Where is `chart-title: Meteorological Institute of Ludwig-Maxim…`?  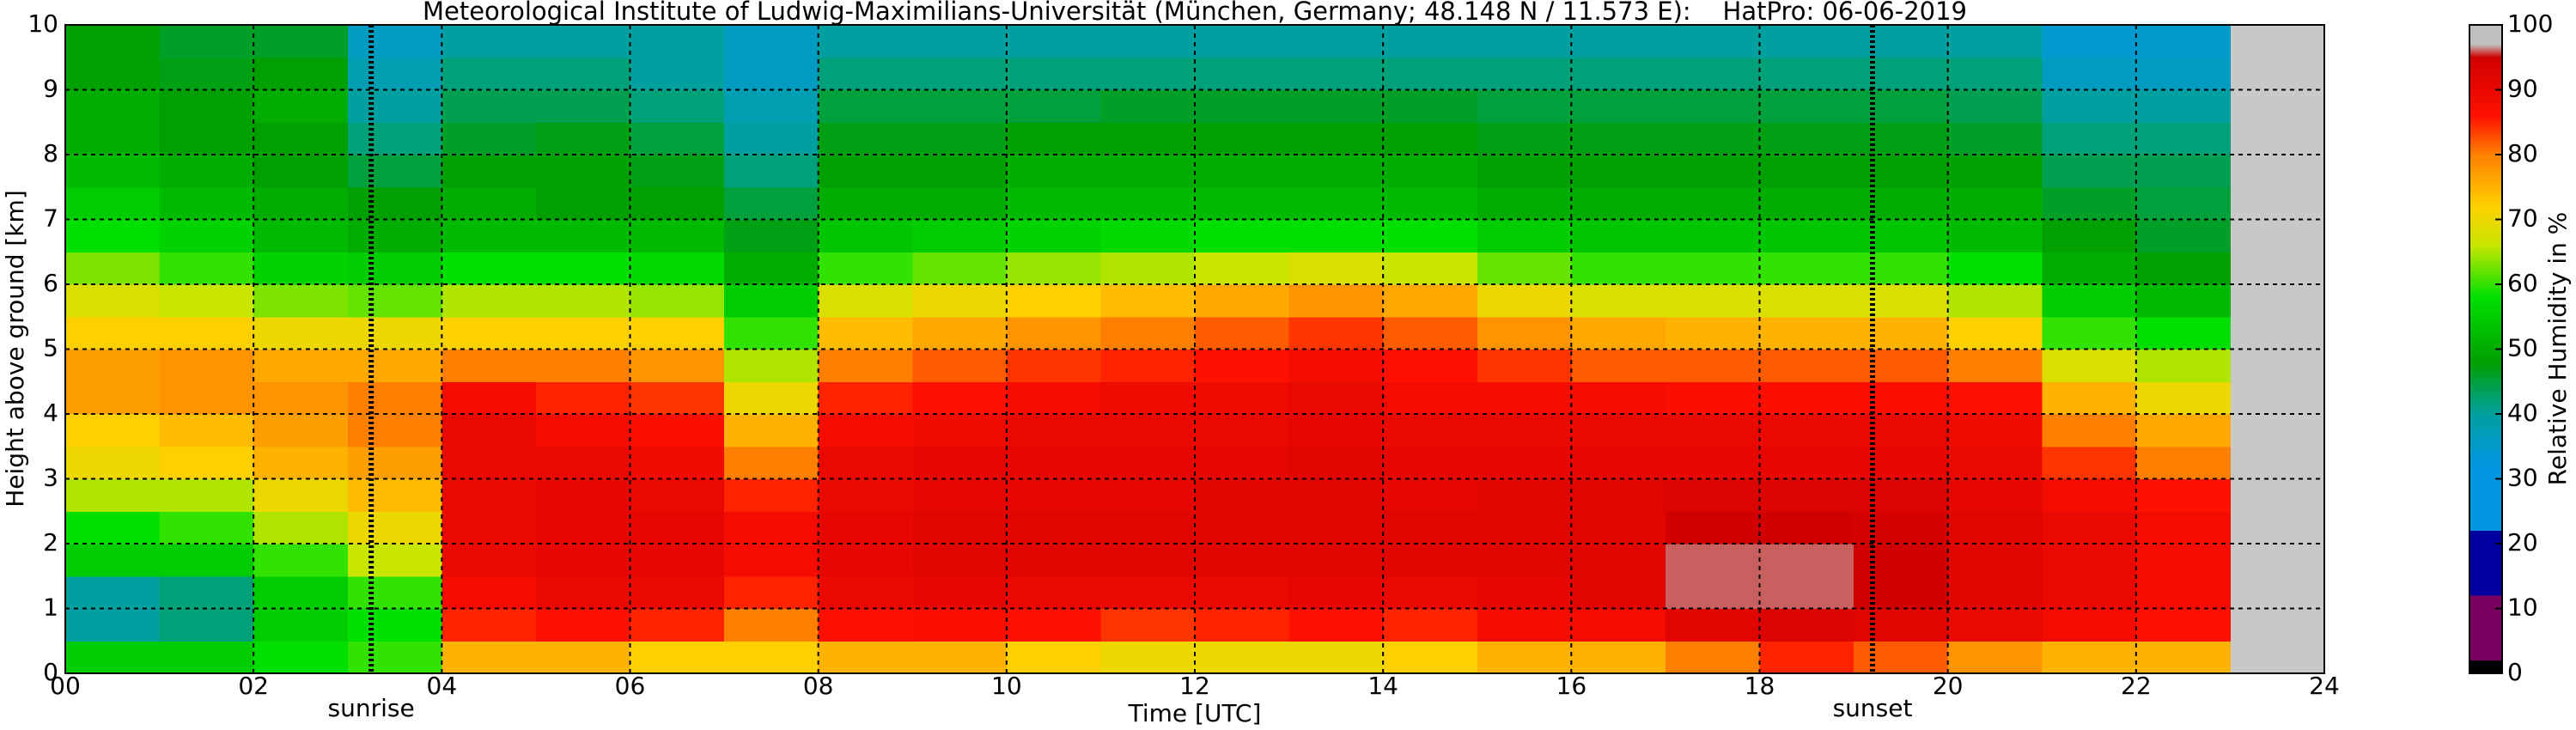
chart-title: Meteorological Institute of Ludwig-Maxim… is located at coordinates (1195, 13).